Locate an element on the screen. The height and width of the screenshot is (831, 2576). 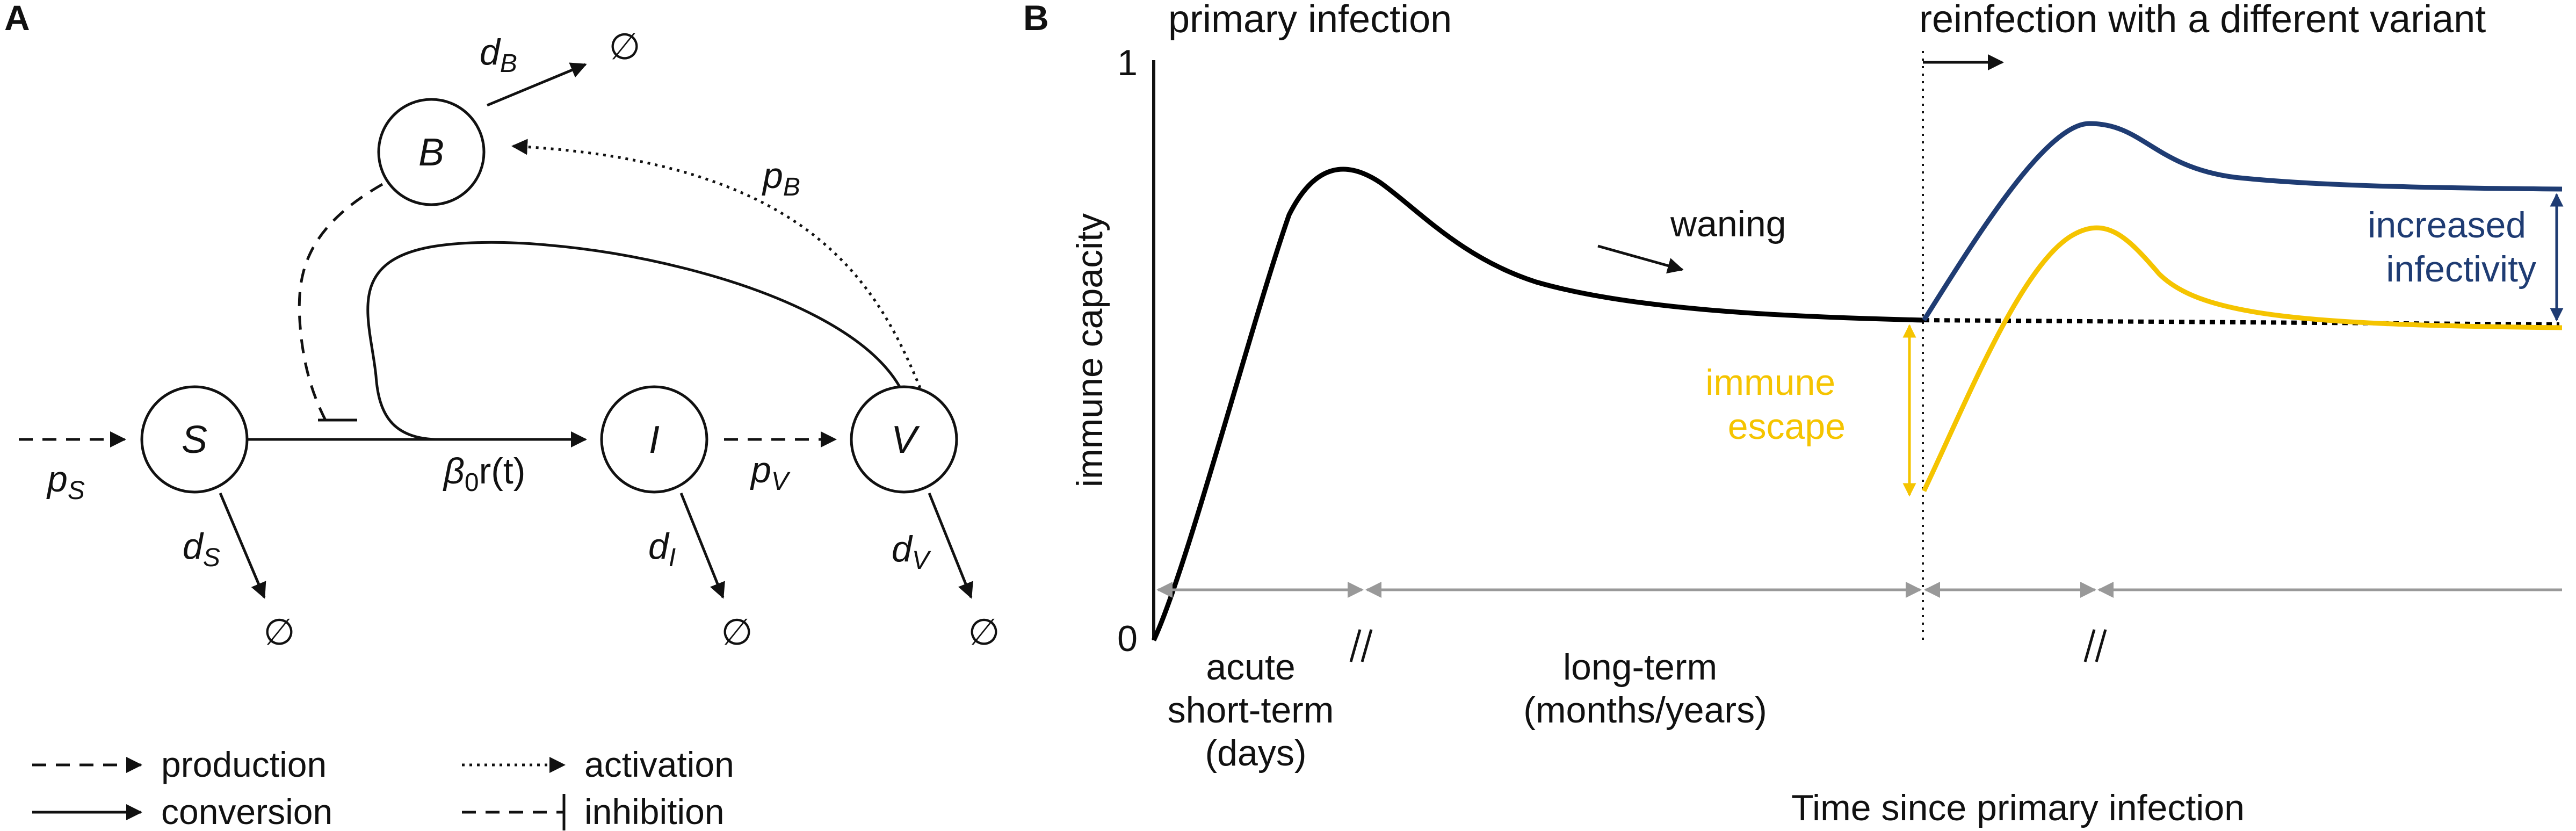
y-tick-1: 1 is located at coordinates (1127, 62).